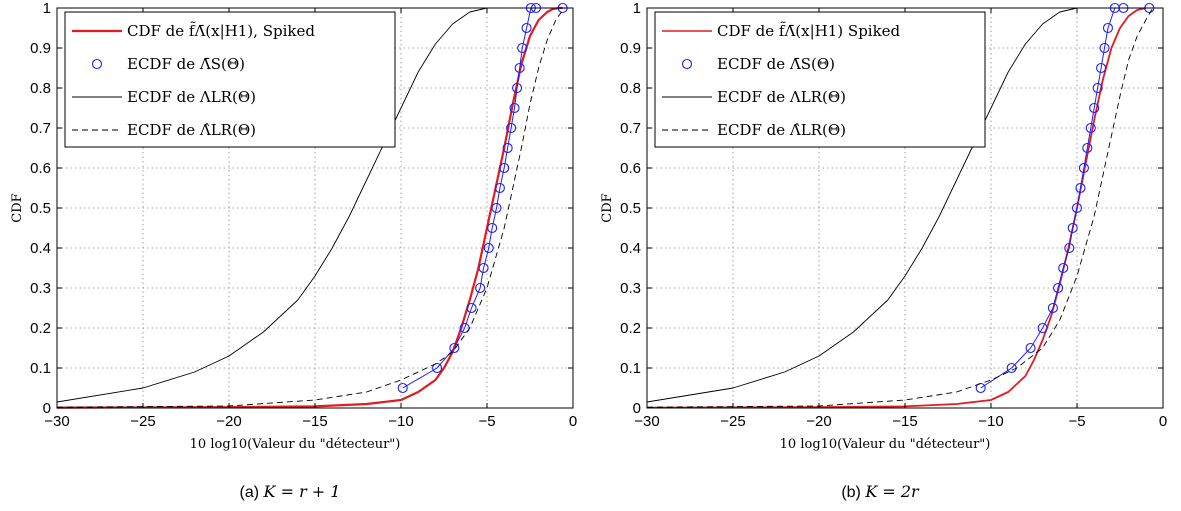 This screenshot has height=511, width=1181. What do you see at coordinates (290, 491) in the screenshot?
I see `figure-caption: (a) K = r + 1` at bounding box center [290, 491].